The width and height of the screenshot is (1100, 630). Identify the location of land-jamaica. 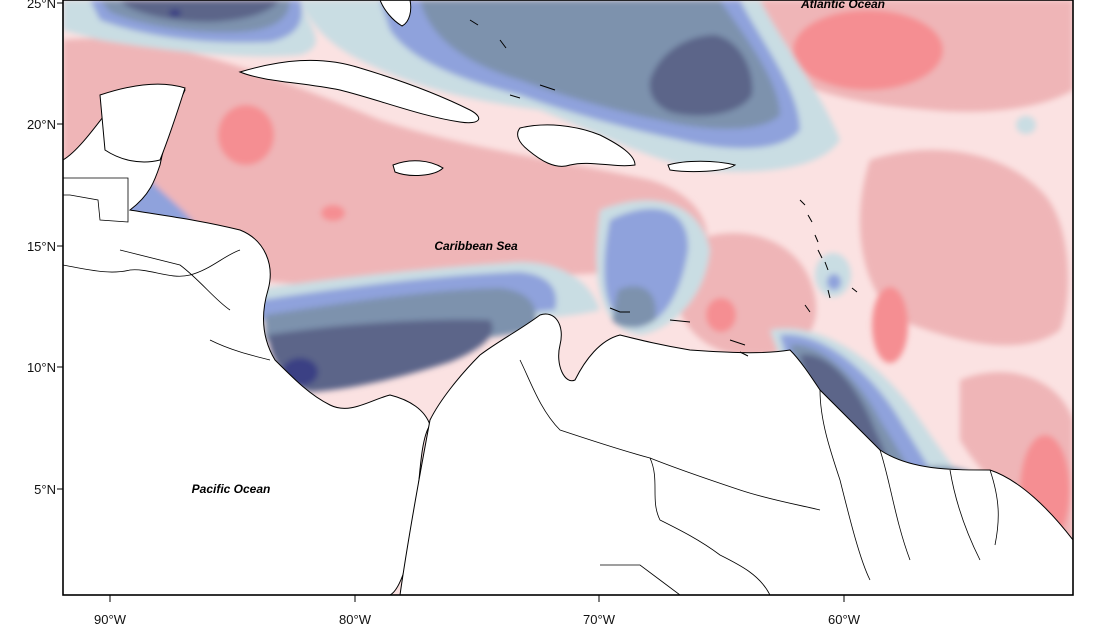
(418, 168).